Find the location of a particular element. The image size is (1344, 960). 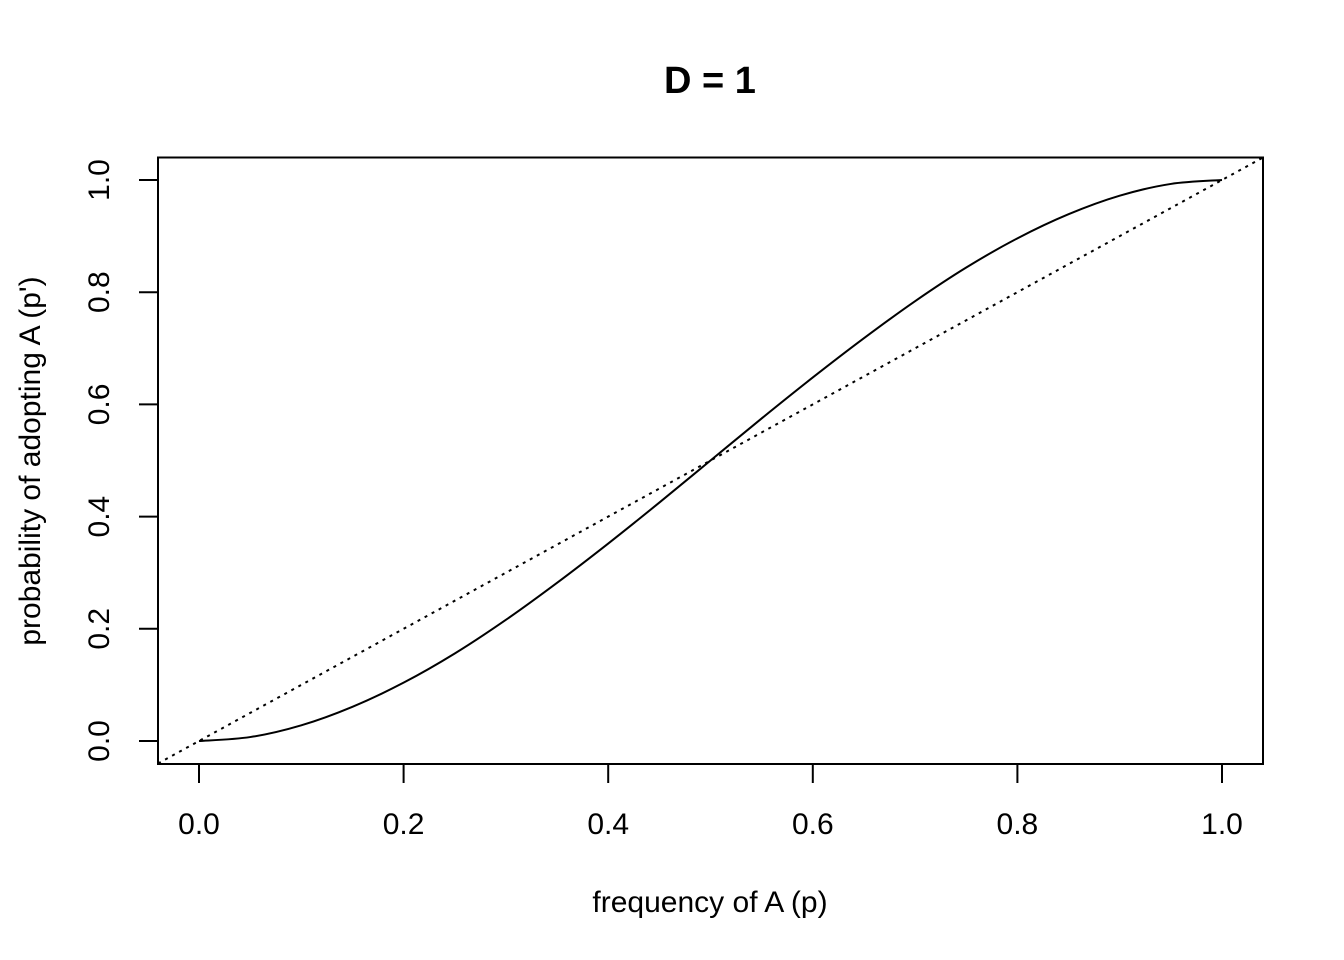

y-tick-label: 0.0 is located at coordinates (99, 741).